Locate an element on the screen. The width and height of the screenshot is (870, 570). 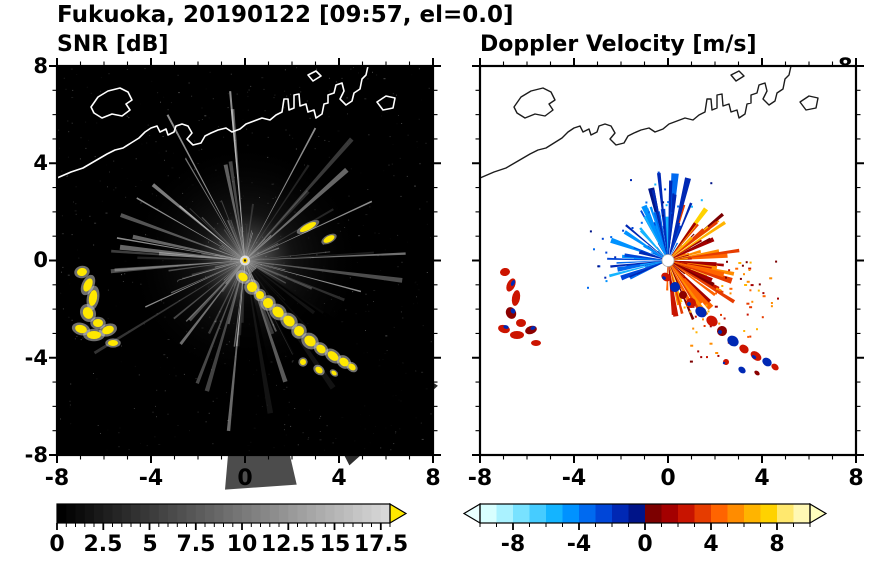
colorbar-tick-label: 5 is located at coordinates (150, 544).